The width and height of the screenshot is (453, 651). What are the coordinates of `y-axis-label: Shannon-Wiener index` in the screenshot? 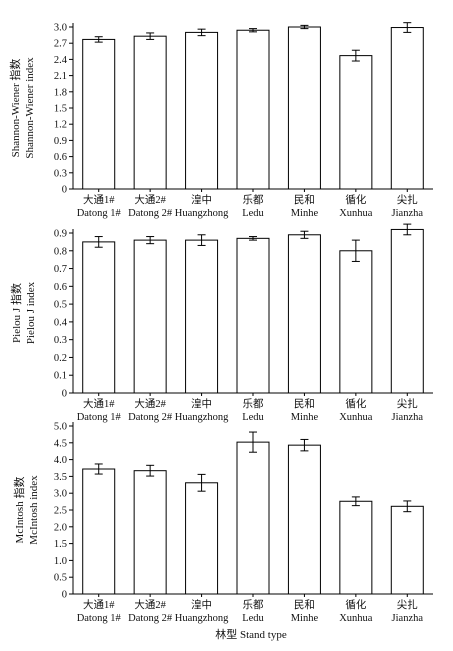 It's located at (30, 108).